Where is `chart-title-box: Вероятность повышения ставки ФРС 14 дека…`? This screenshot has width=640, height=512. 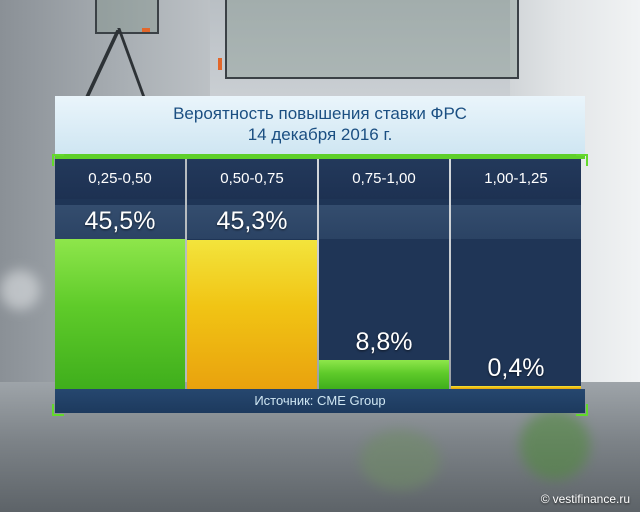 chart-title-box: Вероятность повышения ставки ФРС 14 дека… is located at coordinates (320, 125).